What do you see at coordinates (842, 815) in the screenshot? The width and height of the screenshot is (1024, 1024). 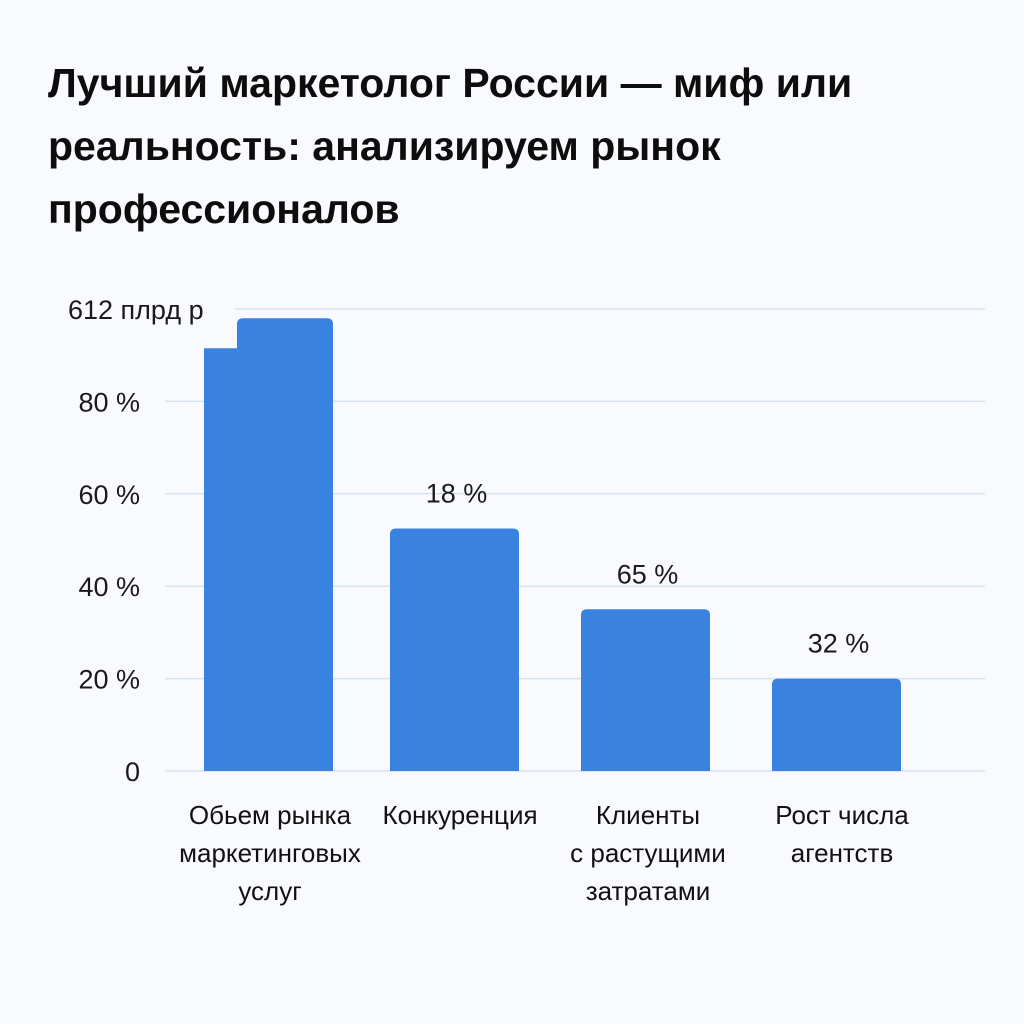 I see `x-category-label: Рост числа` at bounding box center [842, 815].